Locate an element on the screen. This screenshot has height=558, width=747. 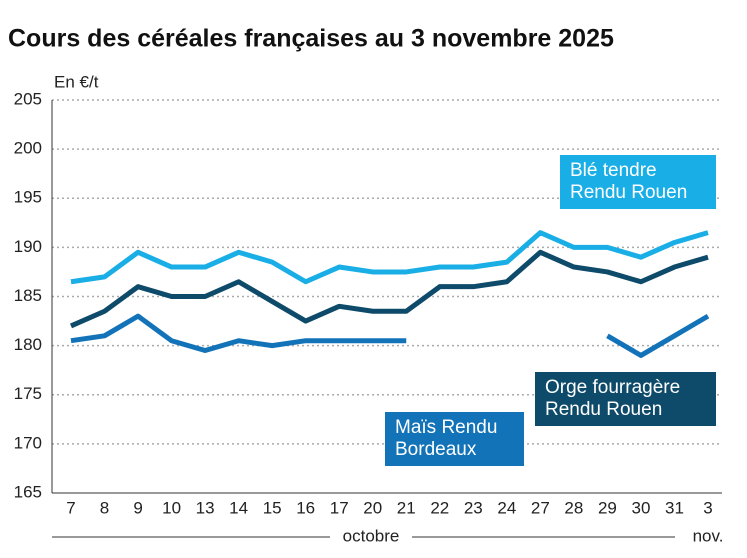
legend-label: Maïs Rendu Bordeaux is located at coordinates (454, 439).